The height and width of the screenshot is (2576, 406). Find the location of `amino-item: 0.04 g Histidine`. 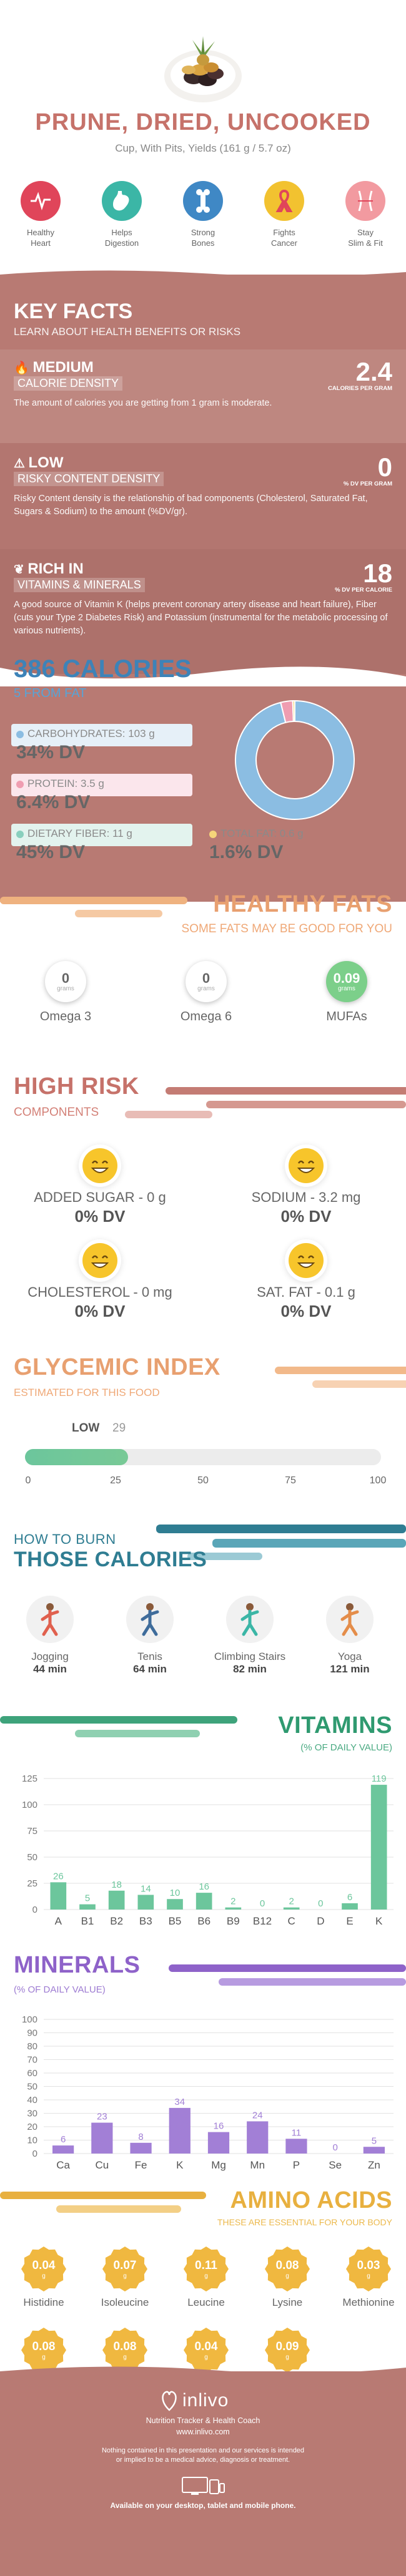

amino-item: 0.04 g Histidine is located at coordinates (43, 2278).